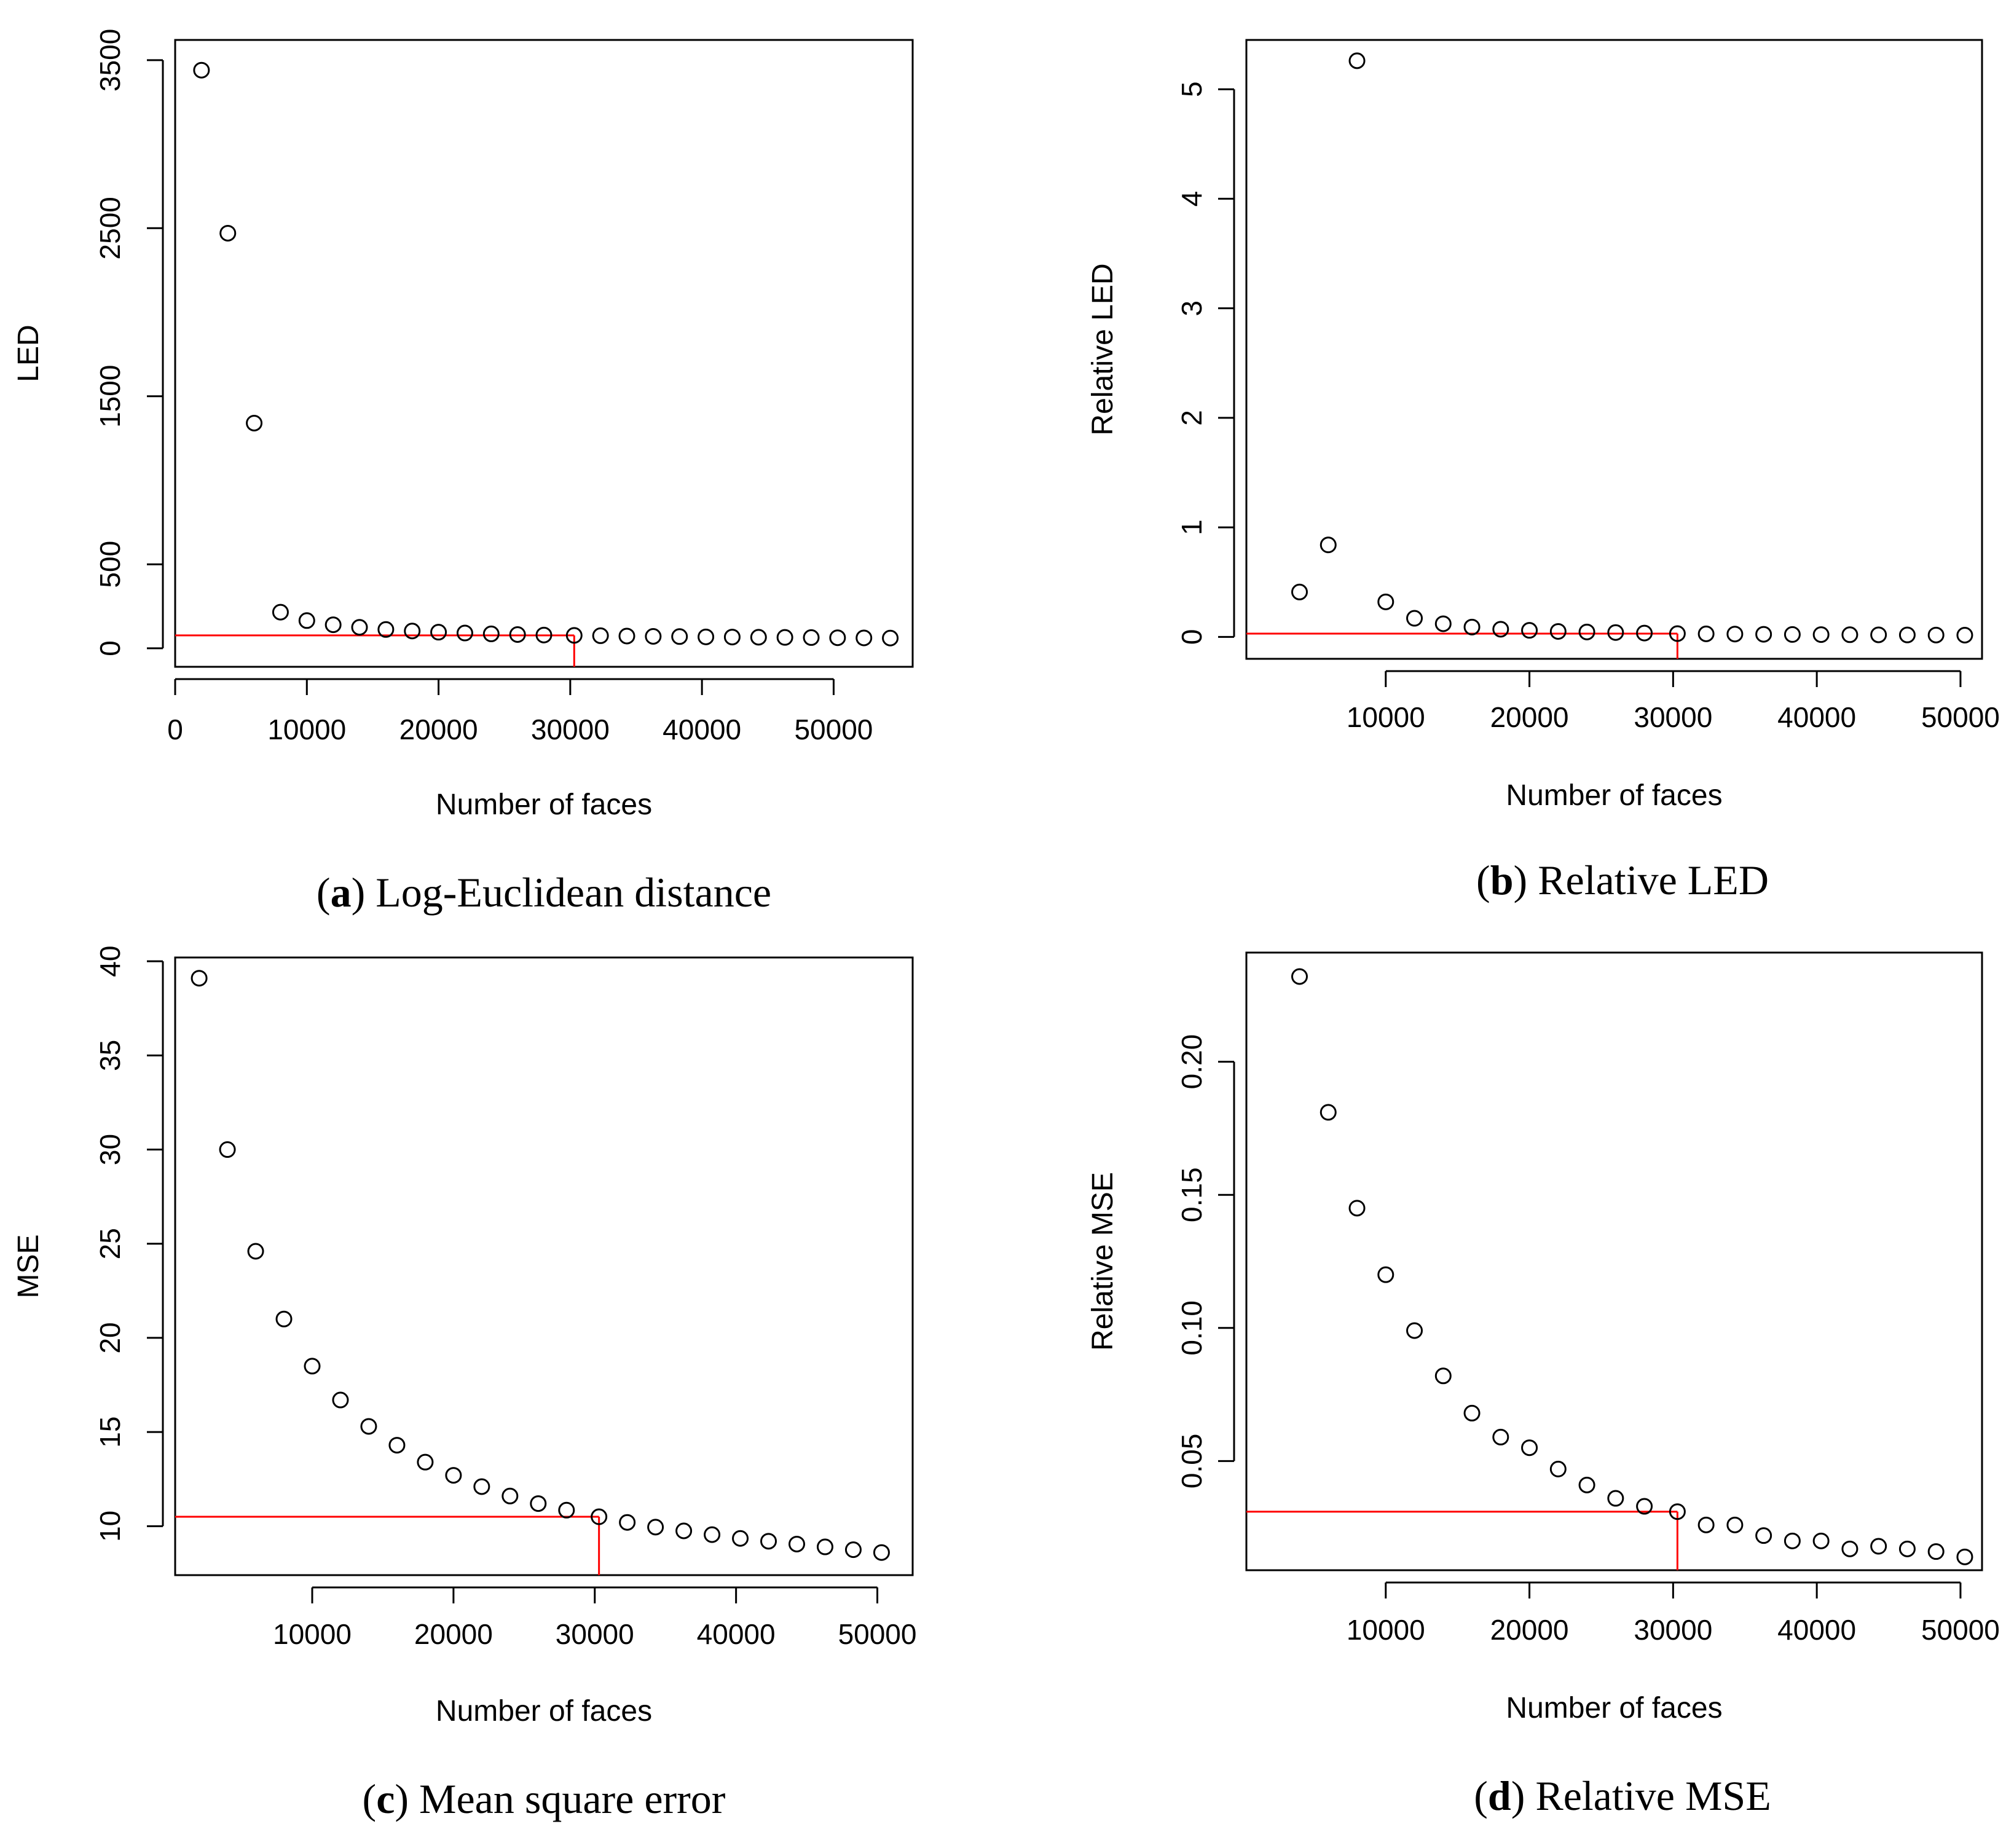 Image resolution: width=2006 pixels, height=1848 pixels. Describe the element at coordinates (1192, 1328) in the screenshot. I see `y-tick-label: 0.10` at that location.